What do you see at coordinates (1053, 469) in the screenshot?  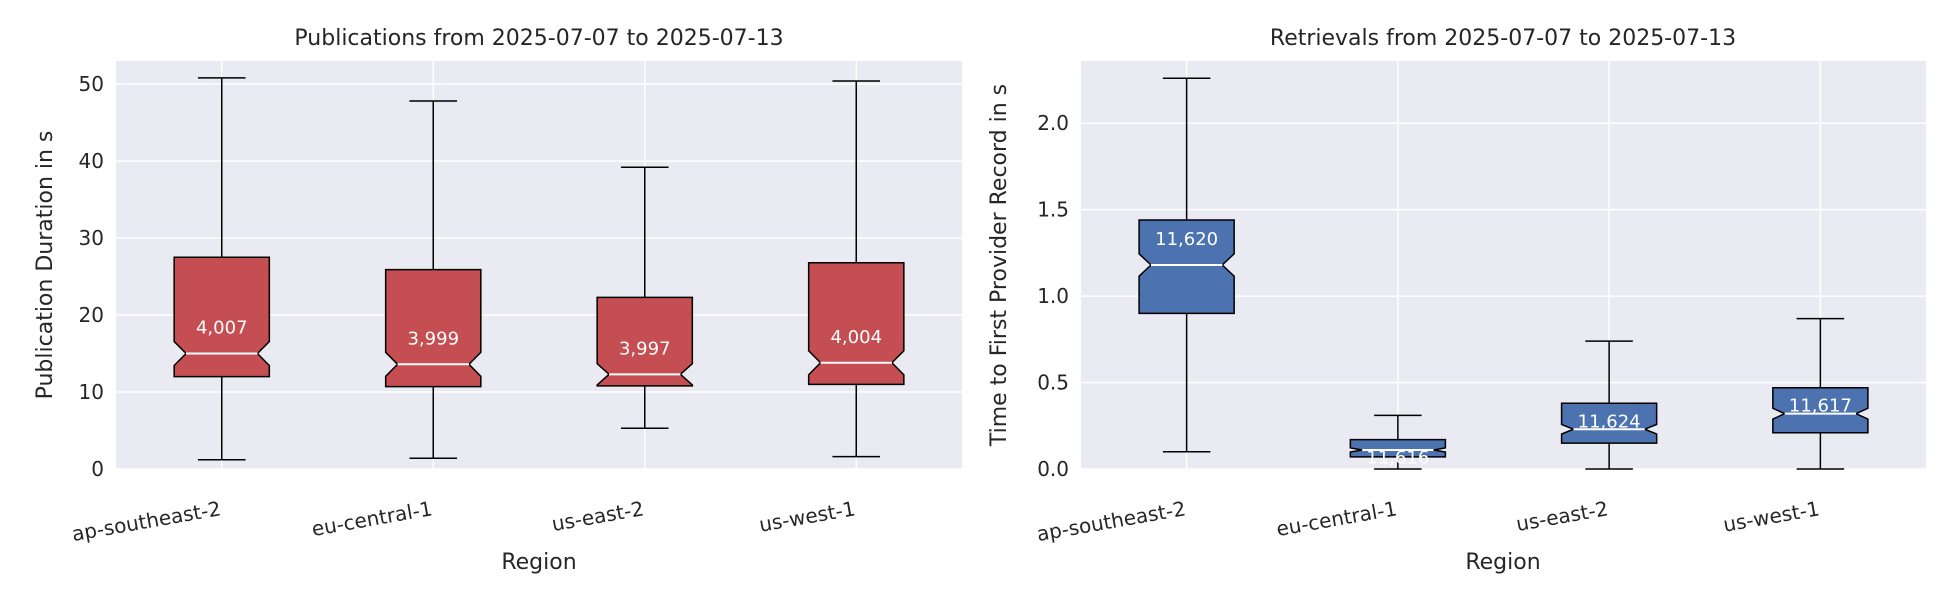 I see `y-tick-label: 0.0` at bounding box center [1053, 469].